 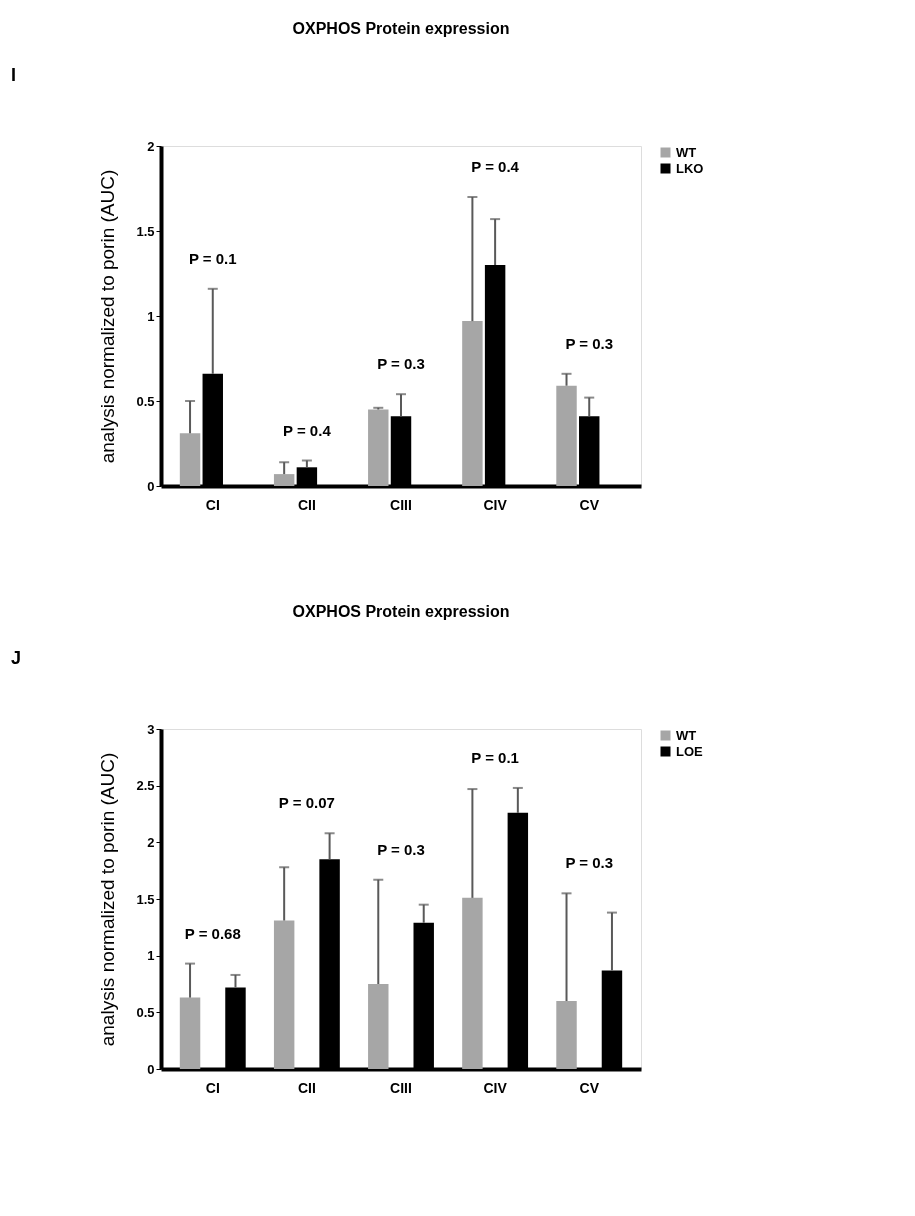 What do you see at coordinates (690, 751) in the screenshot?
I see `legend-label: LOE` at bounding box center [690, 751].